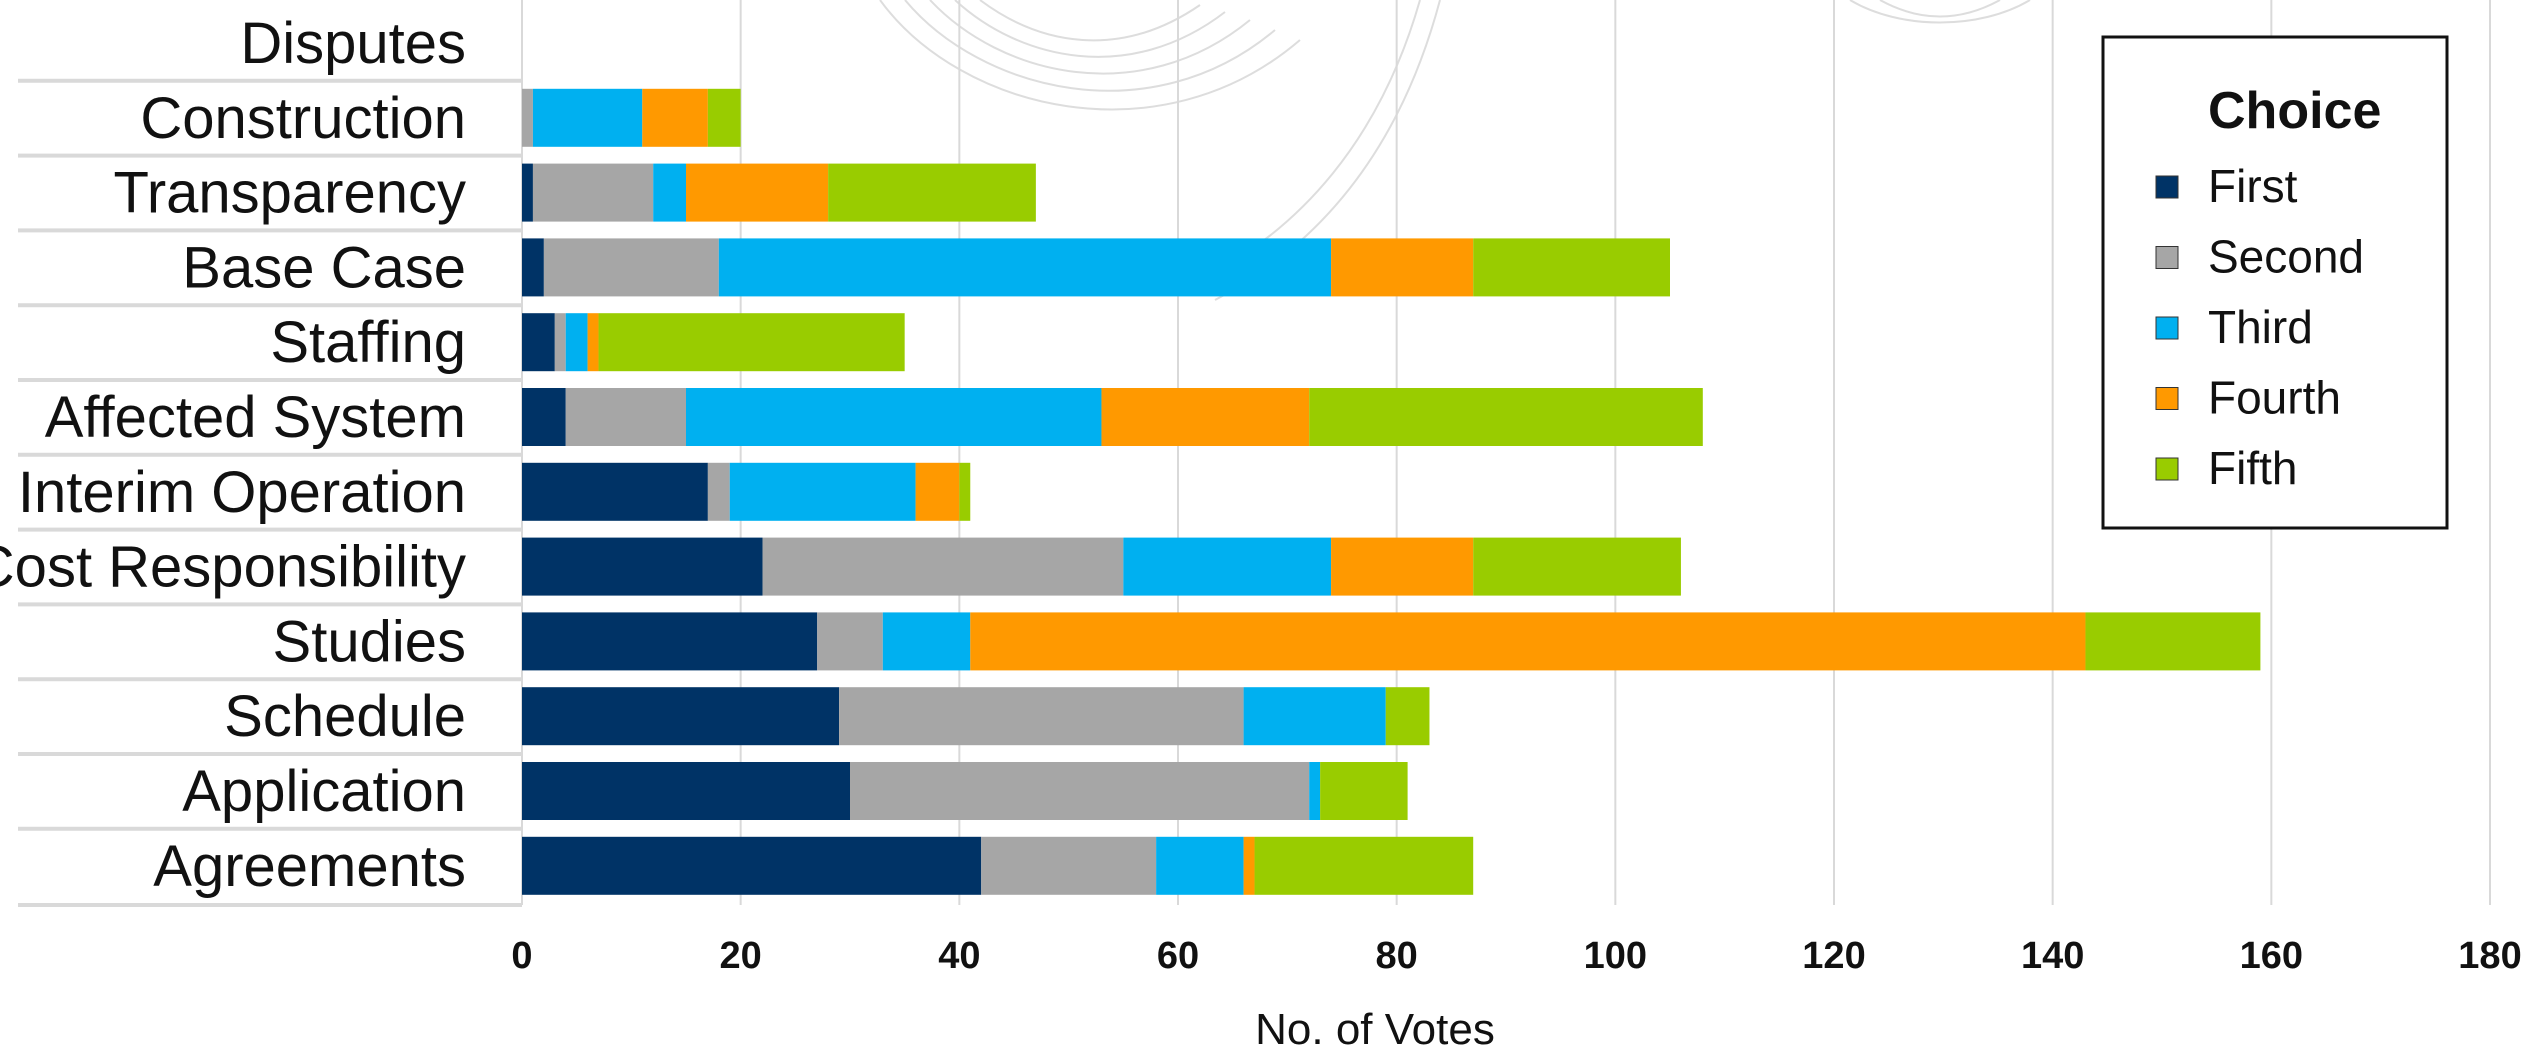  I want to click on legend-label: Second, so click(2286, 257).